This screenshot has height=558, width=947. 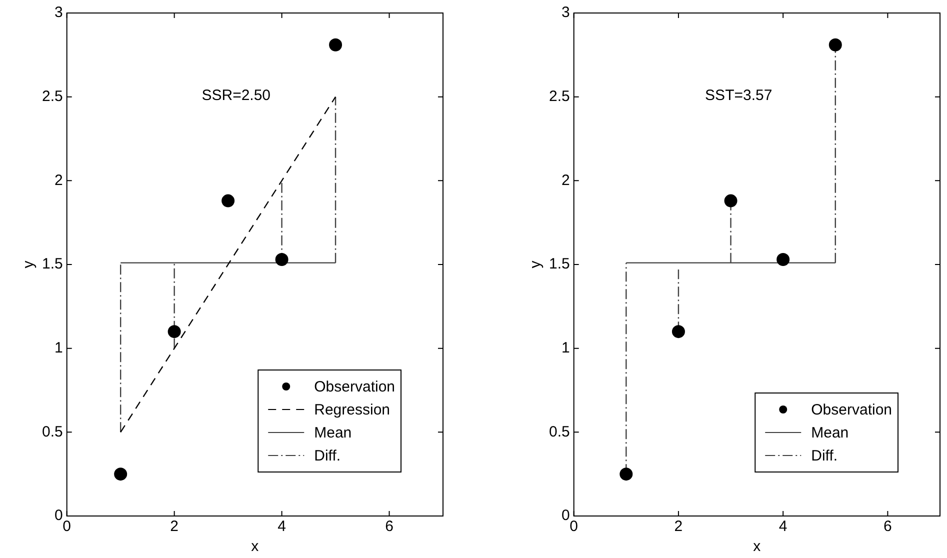 What do you see at coordinates (236, 95) in the screenshot?
I see `annotation: SSR=2.50` at bounding box center [236, 95].